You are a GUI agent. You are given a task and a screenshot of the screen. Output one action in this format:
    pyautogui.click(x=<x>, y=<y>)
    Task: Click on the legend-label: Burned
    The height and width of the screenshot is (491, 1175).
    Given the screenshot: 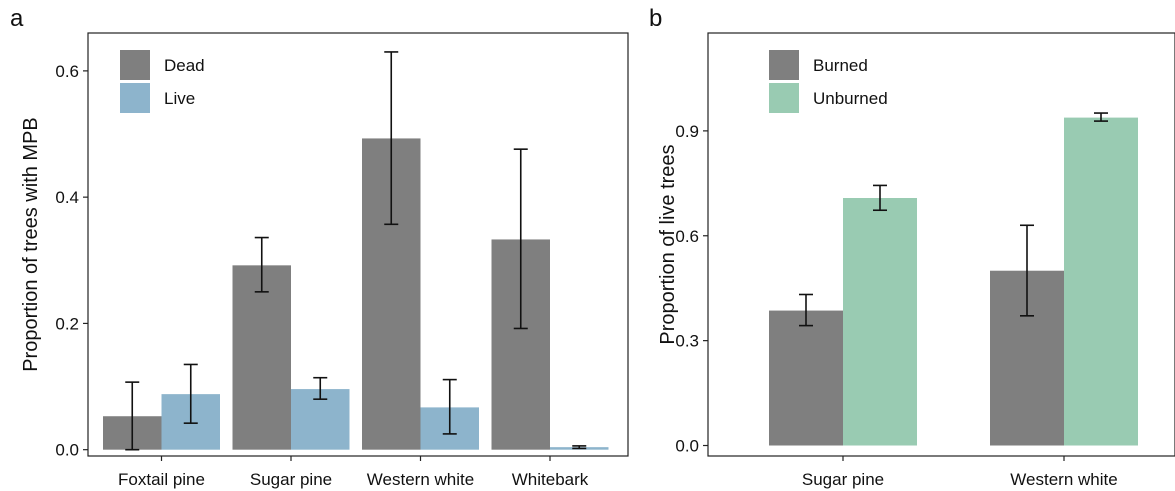 What is the action you would take?
    pyautogui.click(x=840, y=65)
    